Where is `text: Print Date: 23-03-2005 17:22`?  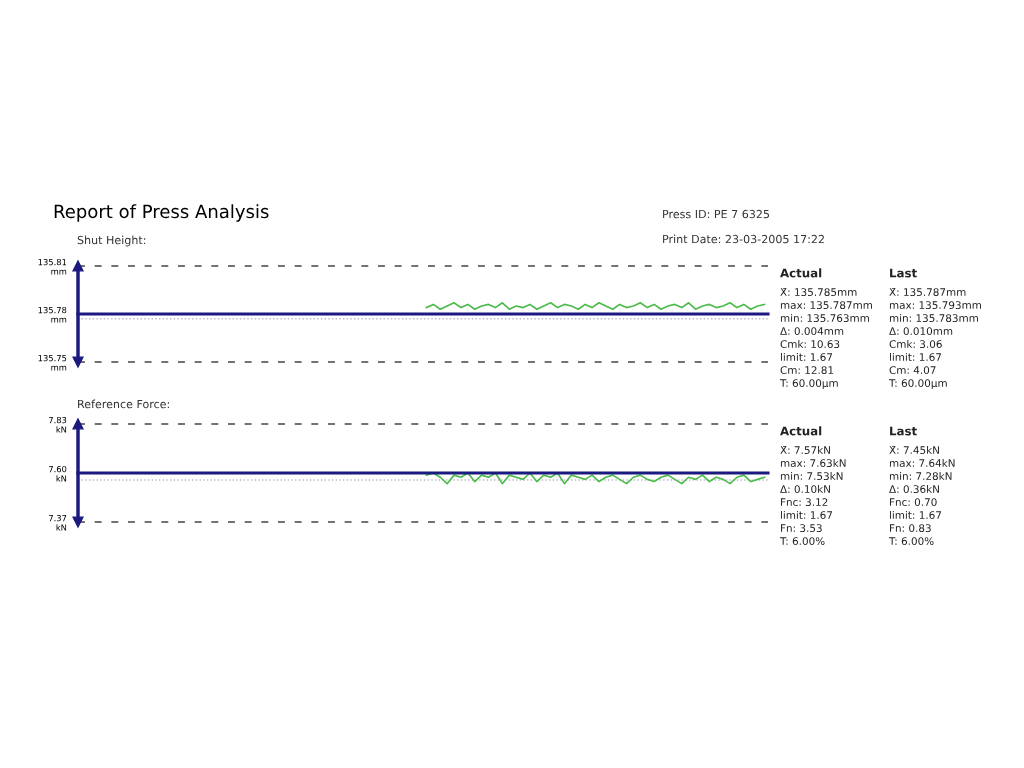 text: Print Date: 23-03-2005 17:22 is located at coordinates (743, 239).